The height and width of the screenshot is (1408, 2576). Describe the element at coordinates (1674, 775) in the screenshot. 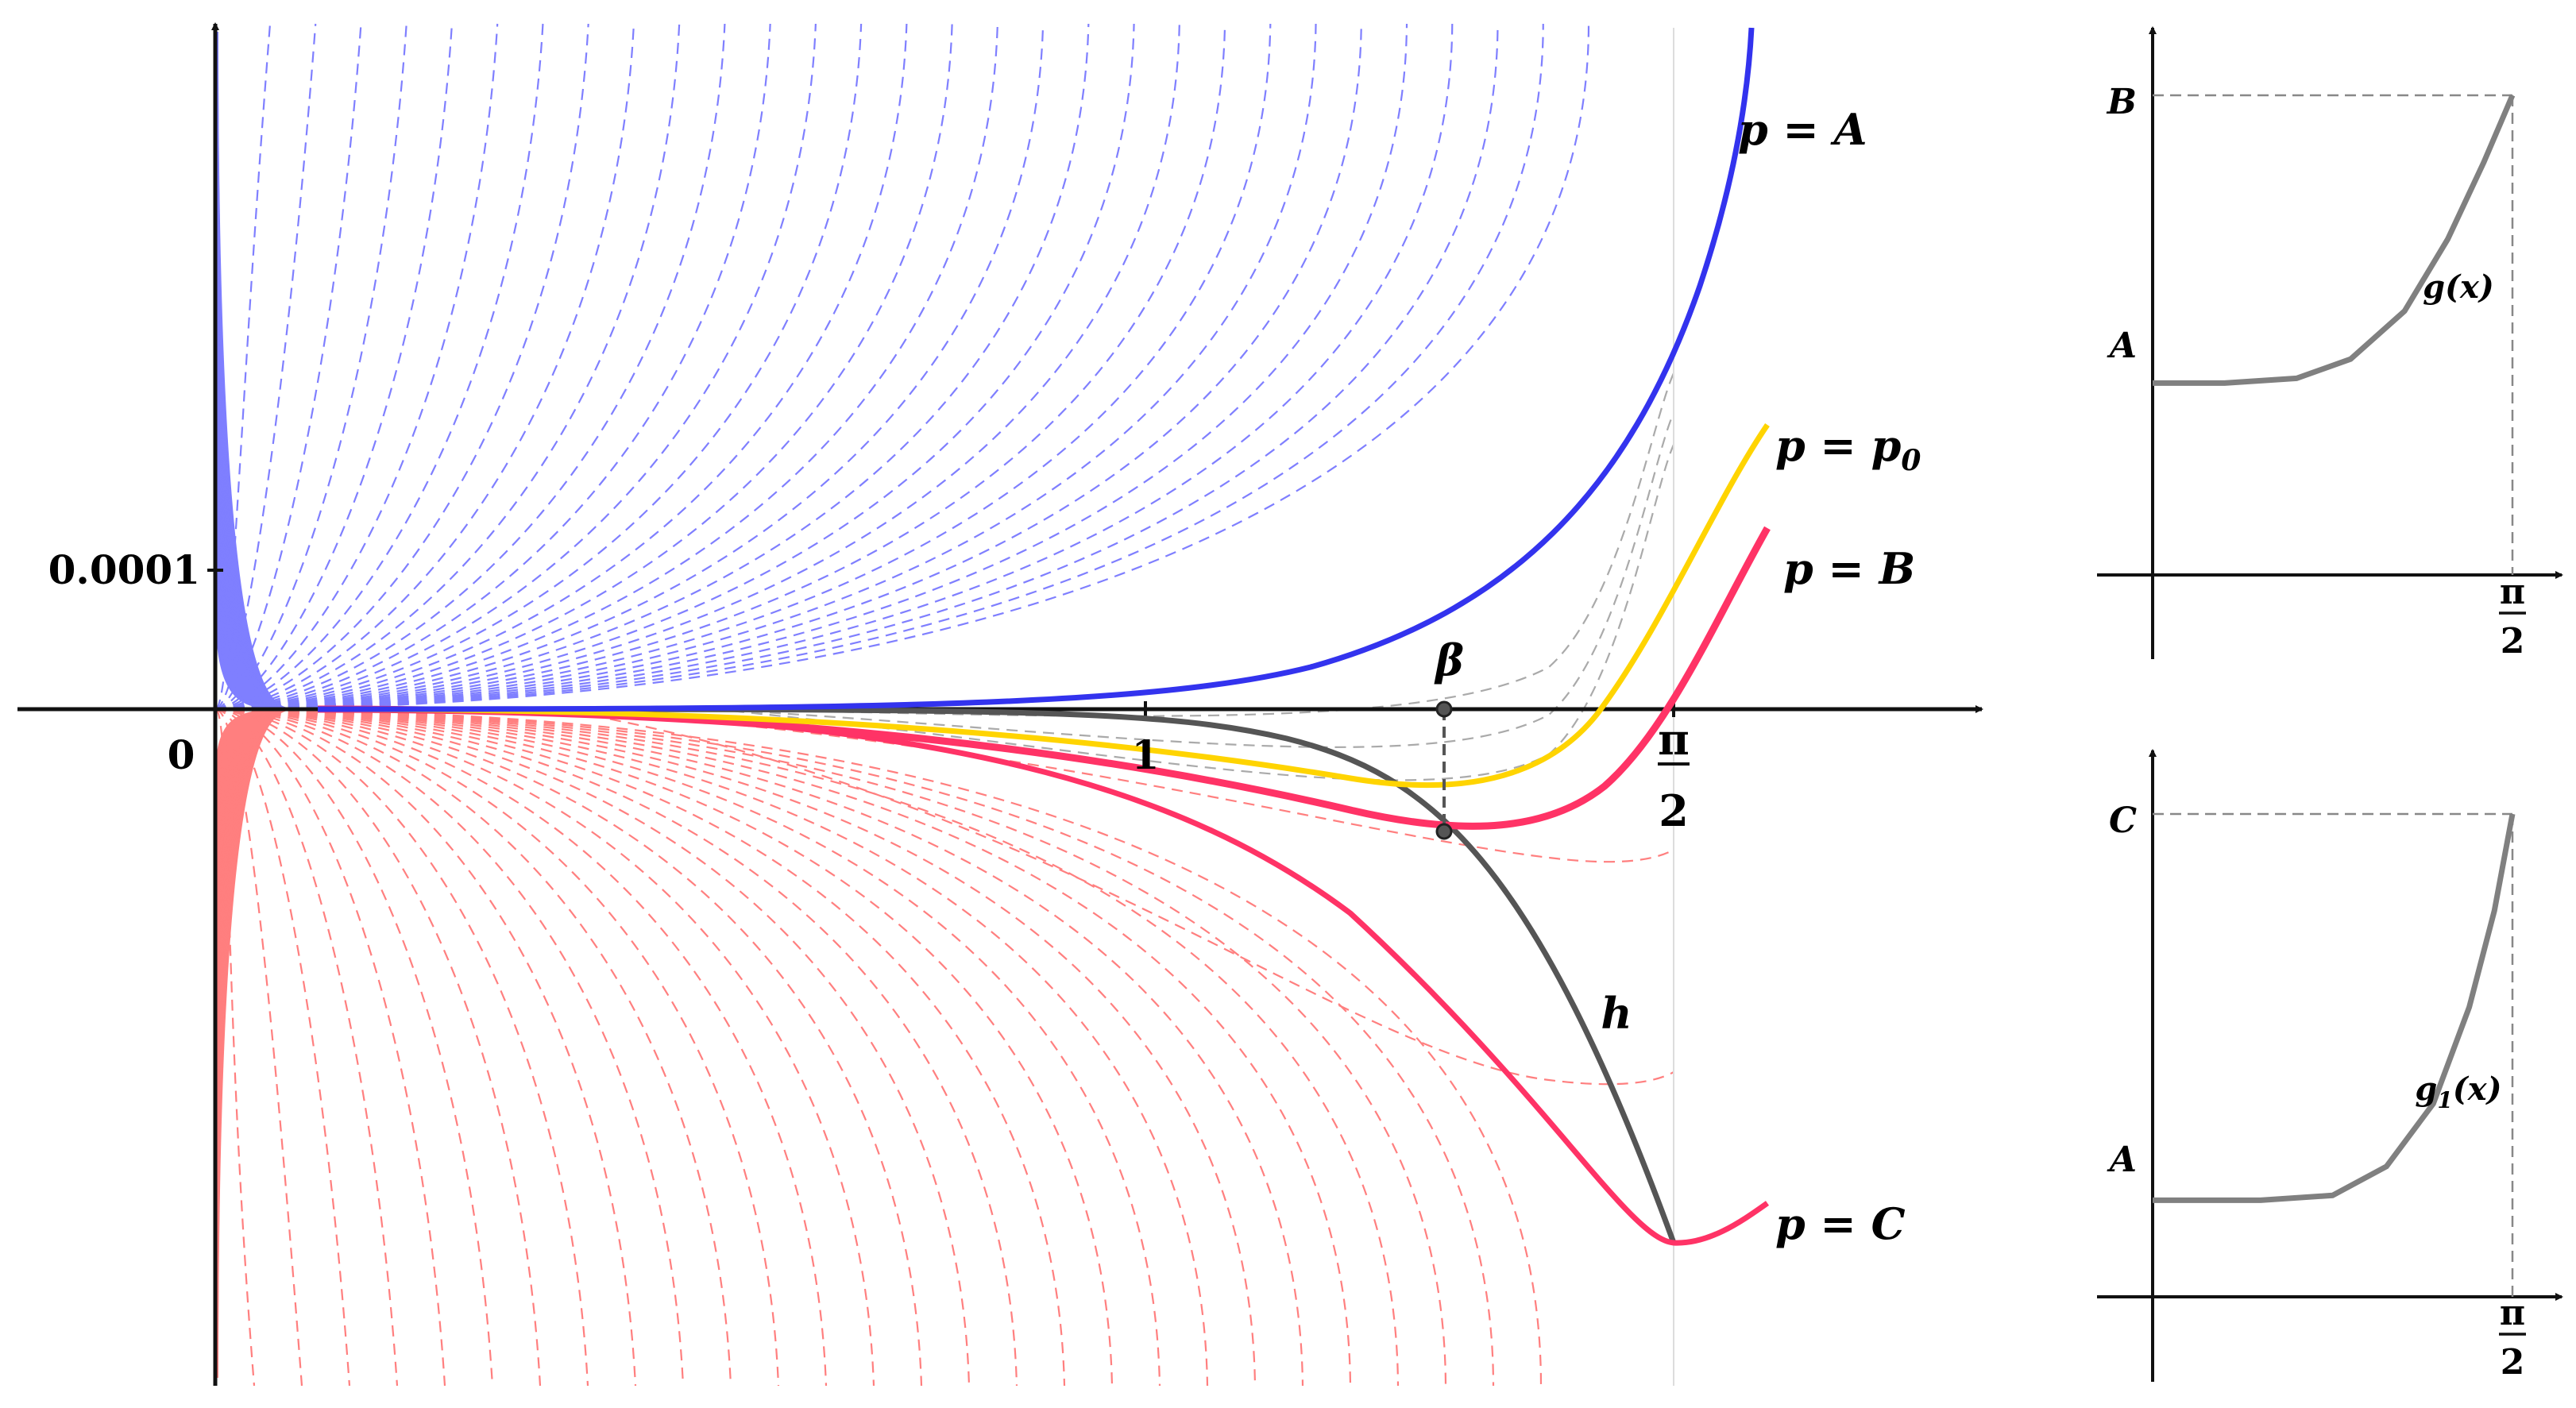

I see `x-tick-label-pi-half: π 2` at that location.